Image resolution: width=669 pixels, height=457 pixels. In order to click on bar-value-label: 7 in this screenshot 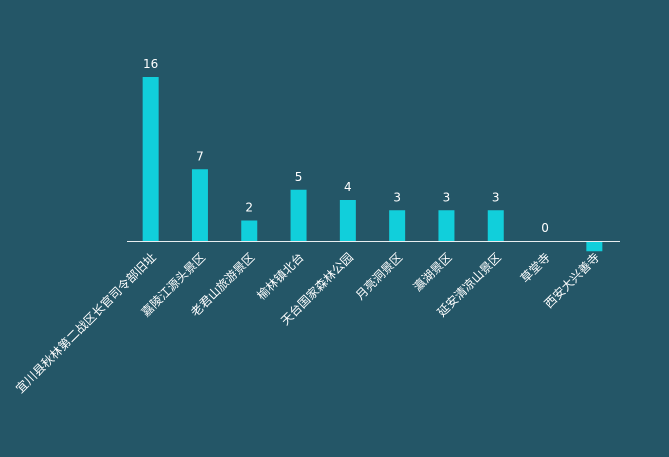, I will do `click(200, 156)`.